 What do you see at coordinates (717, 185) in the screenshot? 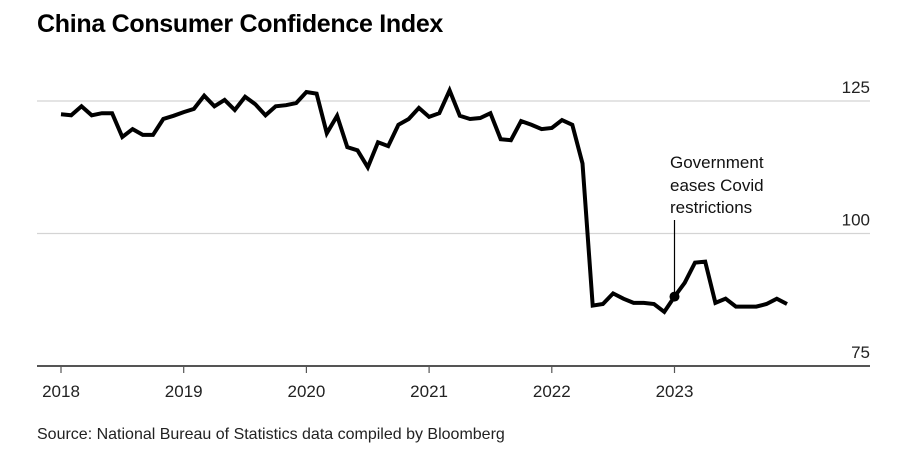
I see `annotation-line-2: eases Covid` at bounding box center [717, 185].